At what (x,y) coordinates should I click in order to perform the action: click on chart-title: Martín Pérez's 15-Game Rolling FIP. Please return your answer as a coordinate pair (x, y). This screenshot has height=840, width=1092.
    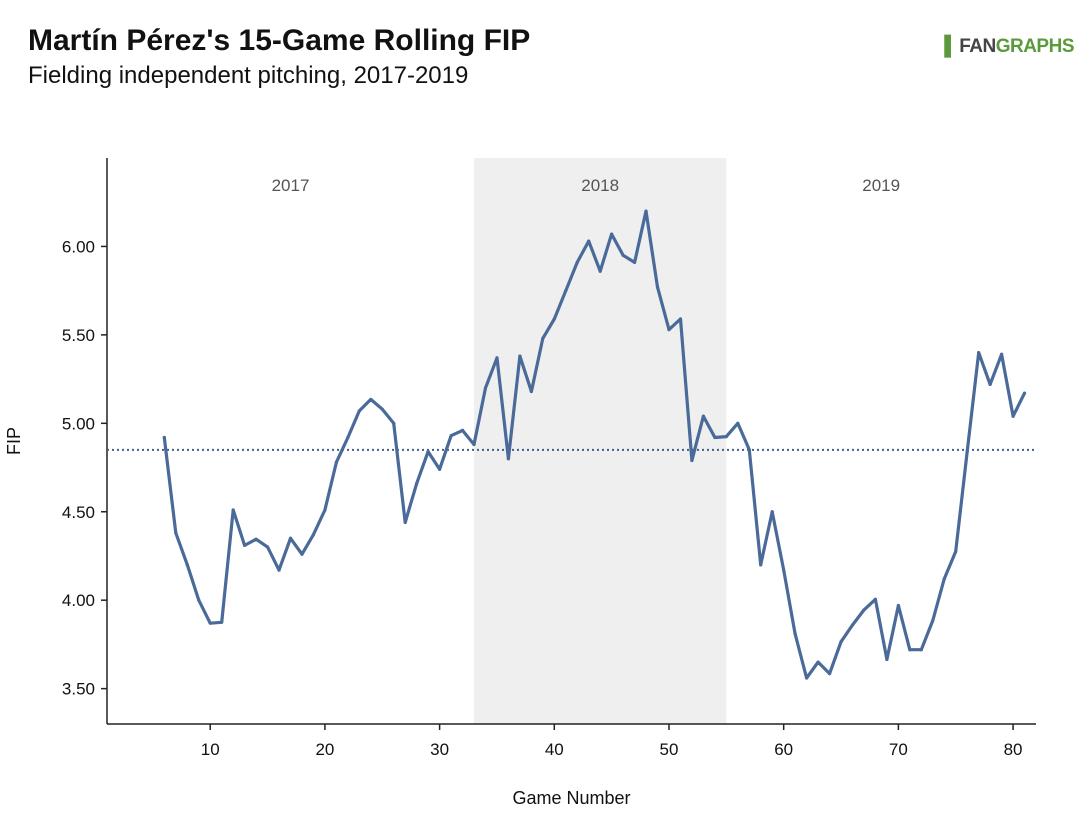
    Looking at the image, I should click on (279, 40).